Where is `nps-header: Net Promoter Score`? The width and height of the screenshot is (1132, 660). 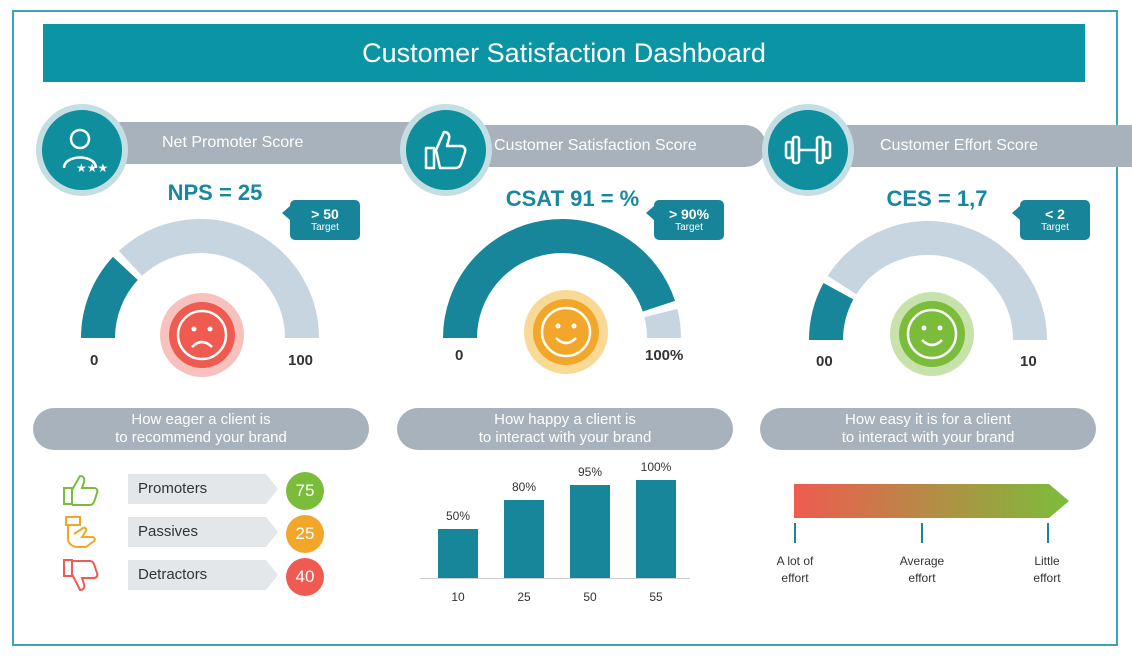 nps-header: Net Promoter Score is located at coordinates (265, 143).